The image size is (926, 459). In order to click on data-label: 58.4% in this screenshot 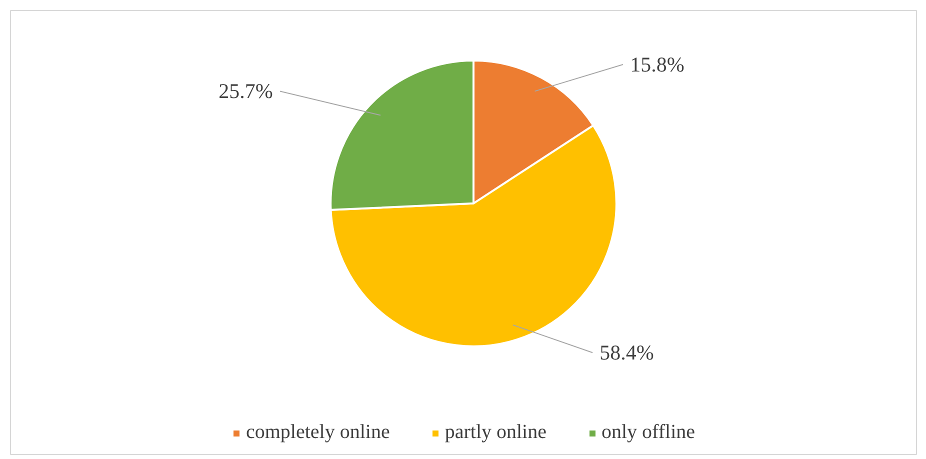, I will do `click(627, 352)`.